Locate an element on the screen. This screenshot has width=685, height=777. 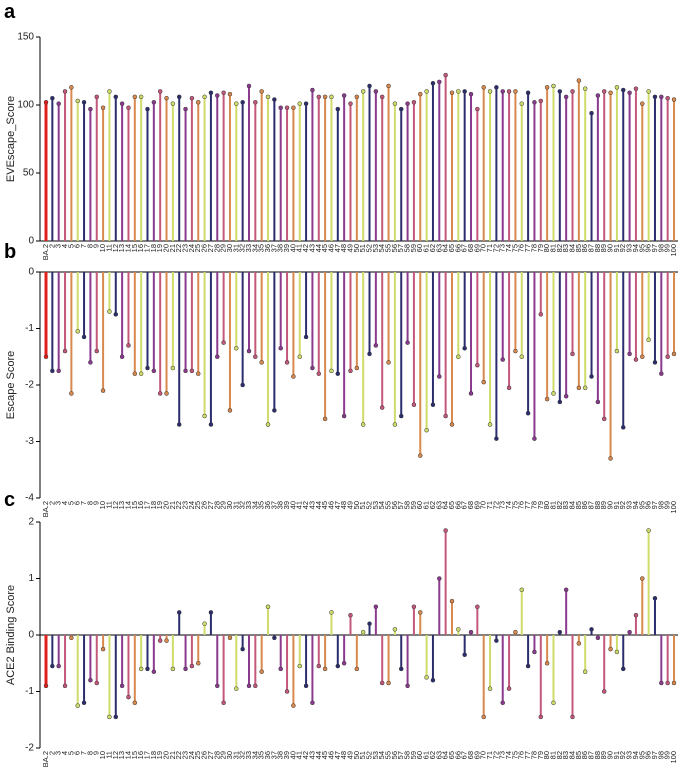
x-tick-label: 51 is located at coordinates (362, 755).